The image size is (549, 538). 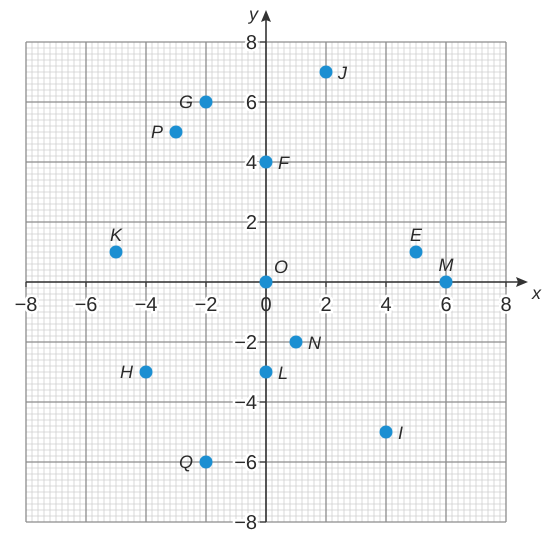 I want to click on series-label: K, so click(x=116, y=235).